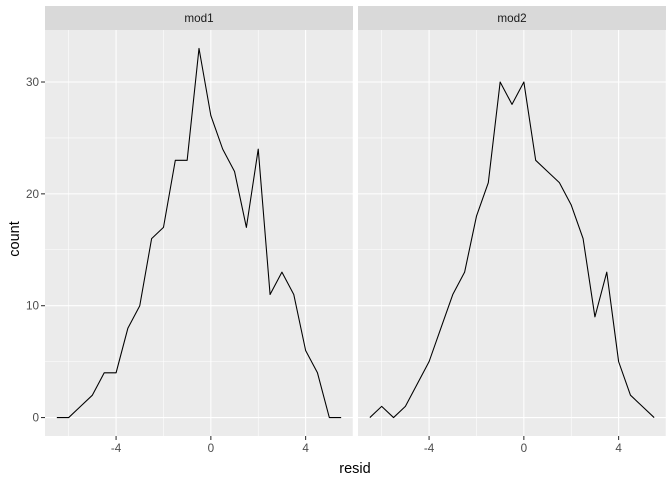  Describe the element at coordinates (33, 82) in the screenshot. I see `y-tick-label: 30` at that location.